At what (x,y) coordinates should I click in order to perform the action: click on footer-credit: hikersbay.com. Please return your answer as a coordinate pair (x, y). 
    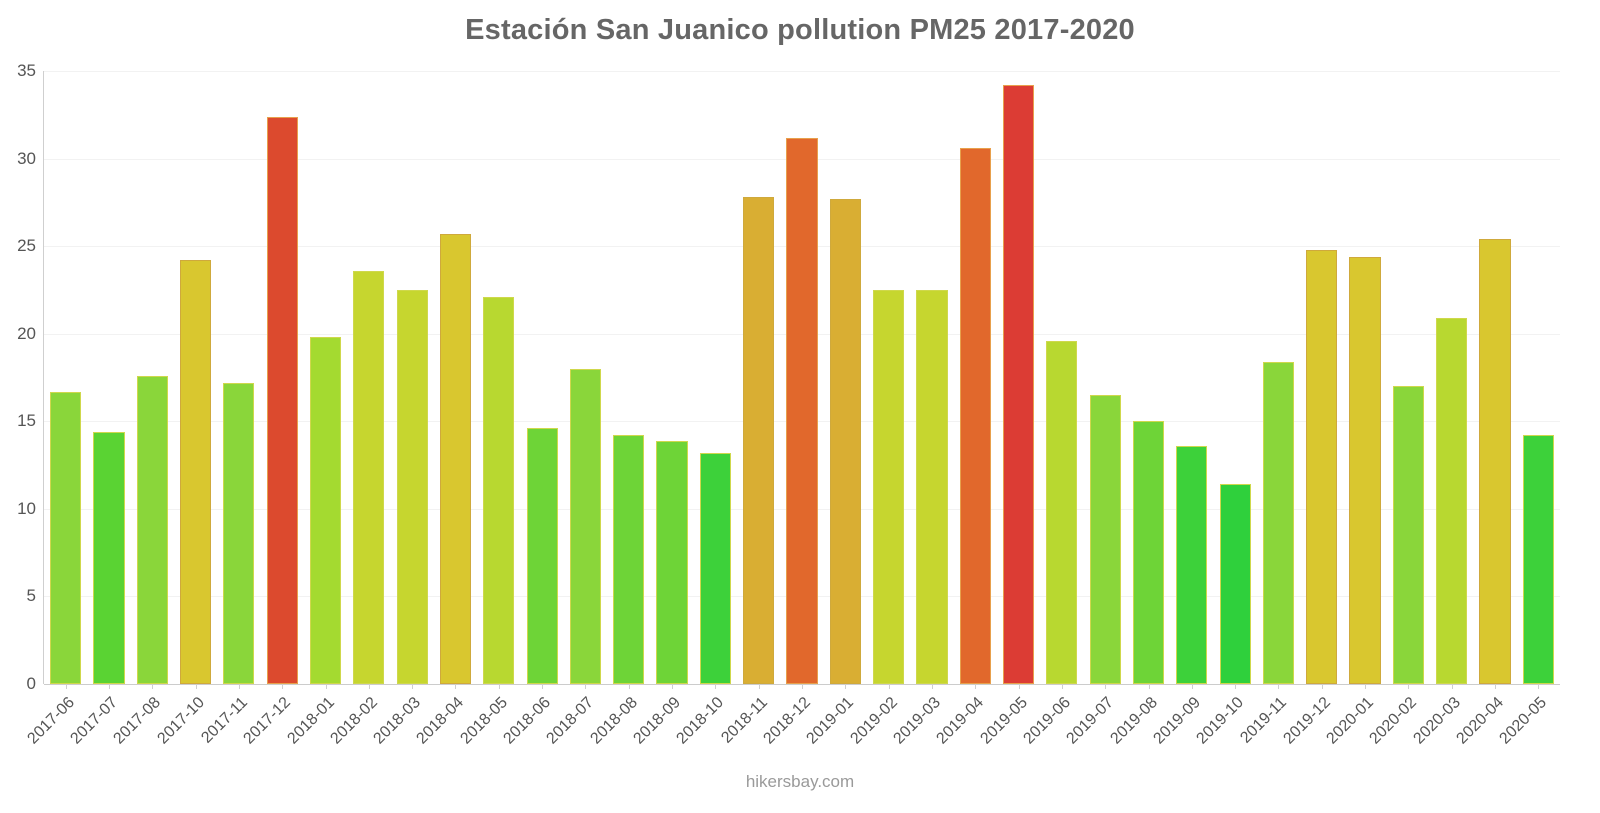
    Looking at the image, I should click on (800, 781).